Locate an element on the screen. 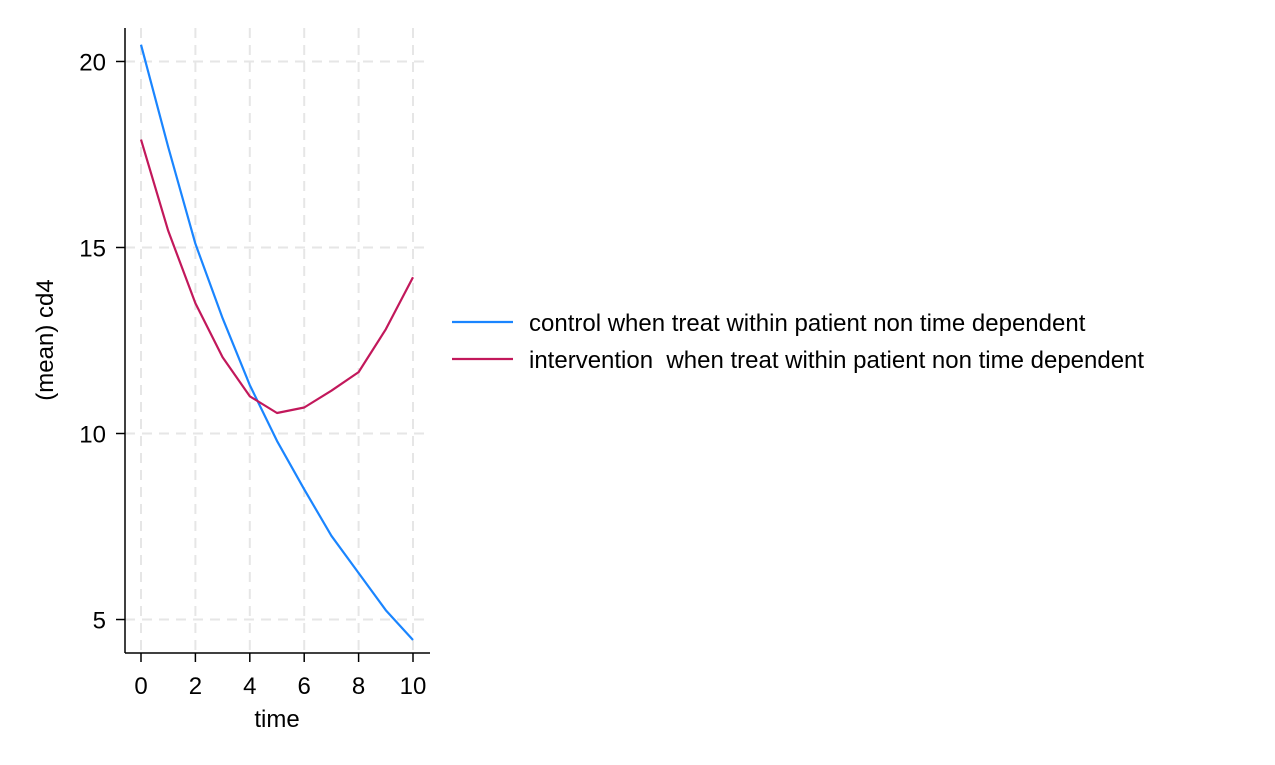 The height and width of the screenshot is (765, 1275). x-tick-label: 8 is located at coordinates (358, 686).